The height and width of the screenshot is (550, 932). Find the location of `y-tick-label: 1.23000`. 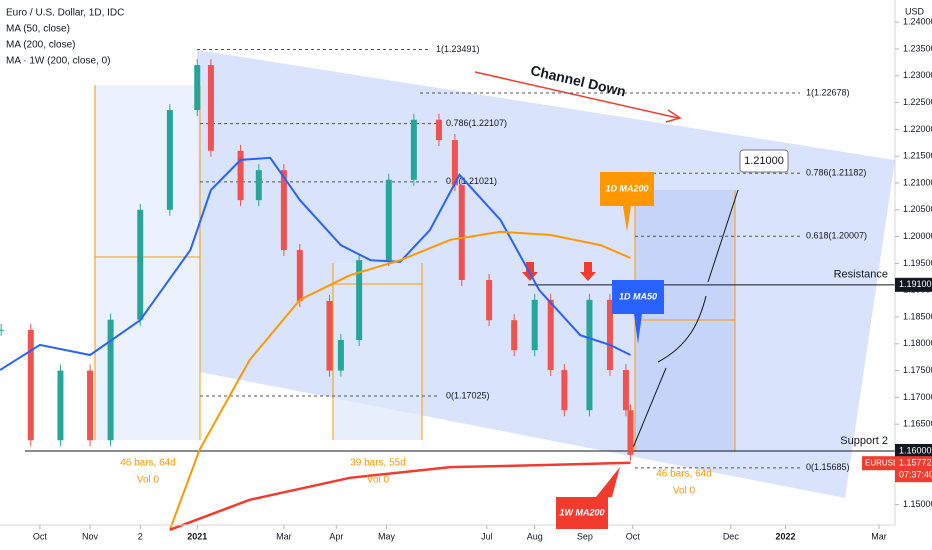

y-tick-label: 1.23000 is located at coordinates (917, 75).